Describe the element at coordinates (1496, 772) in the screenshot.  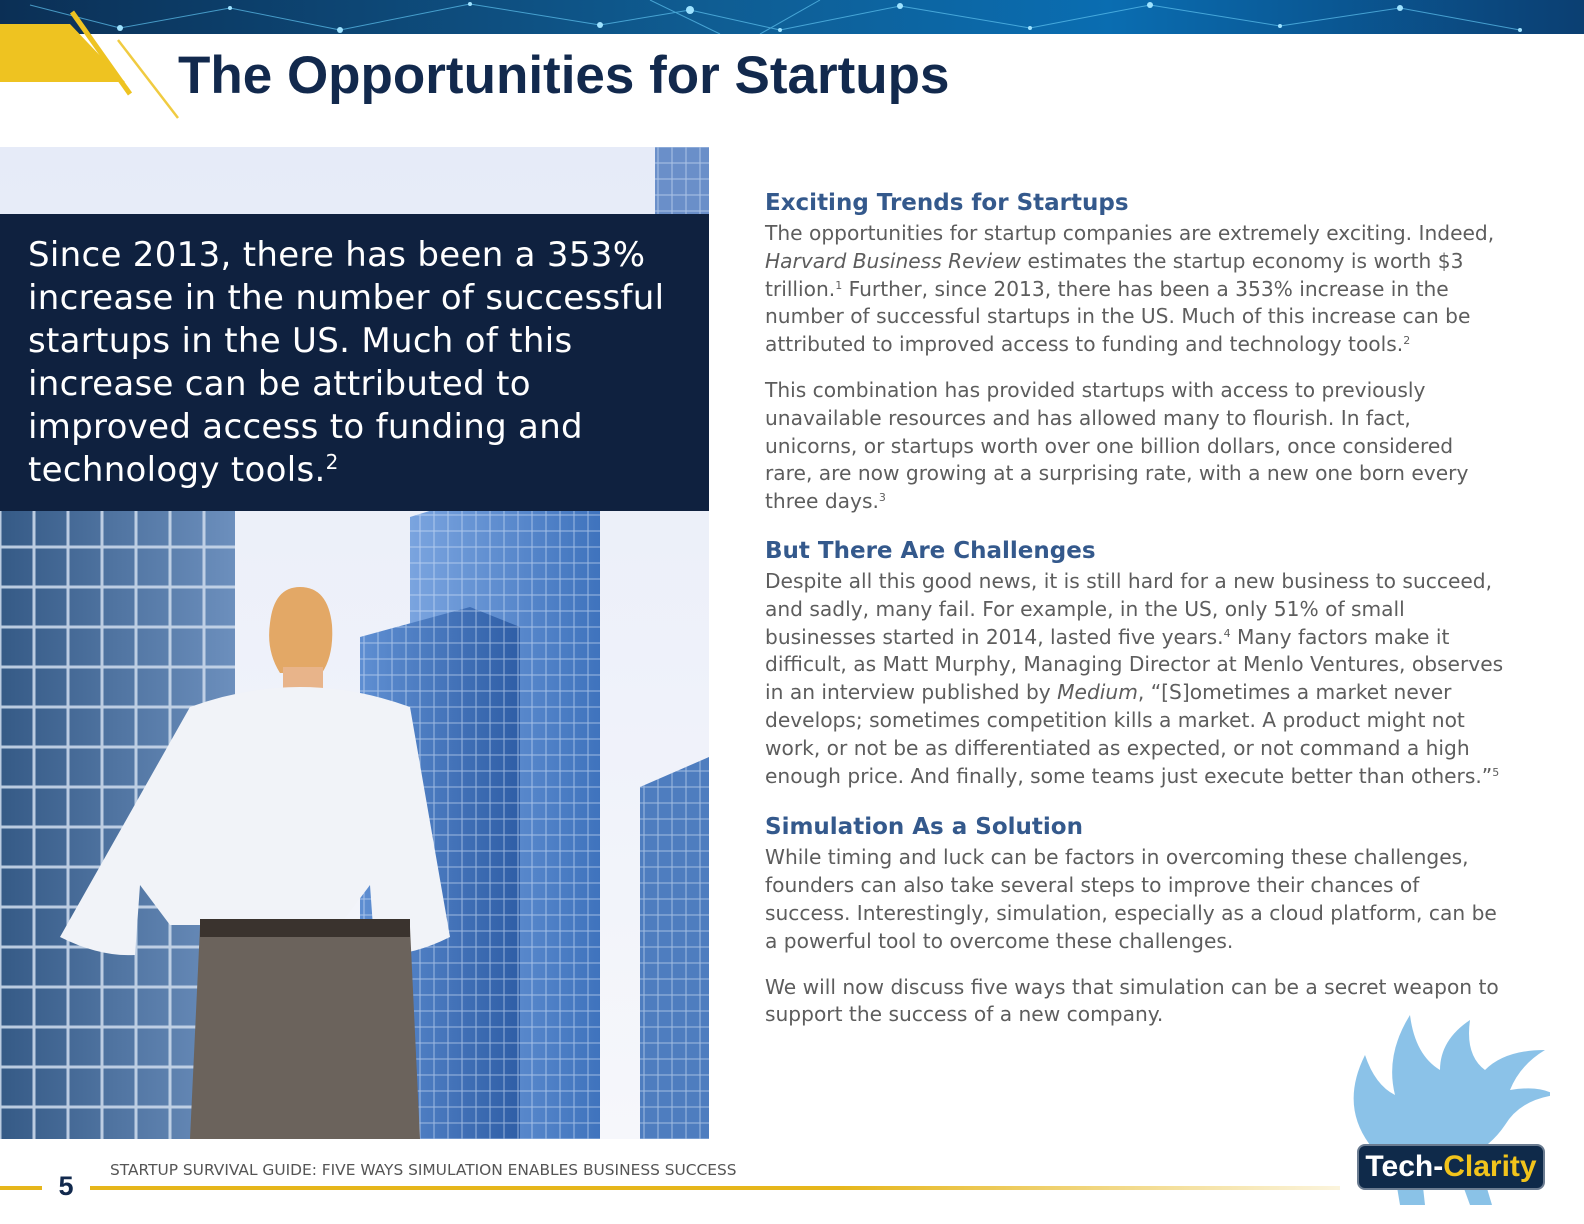
I see `footnote-marker: 5` at that location.